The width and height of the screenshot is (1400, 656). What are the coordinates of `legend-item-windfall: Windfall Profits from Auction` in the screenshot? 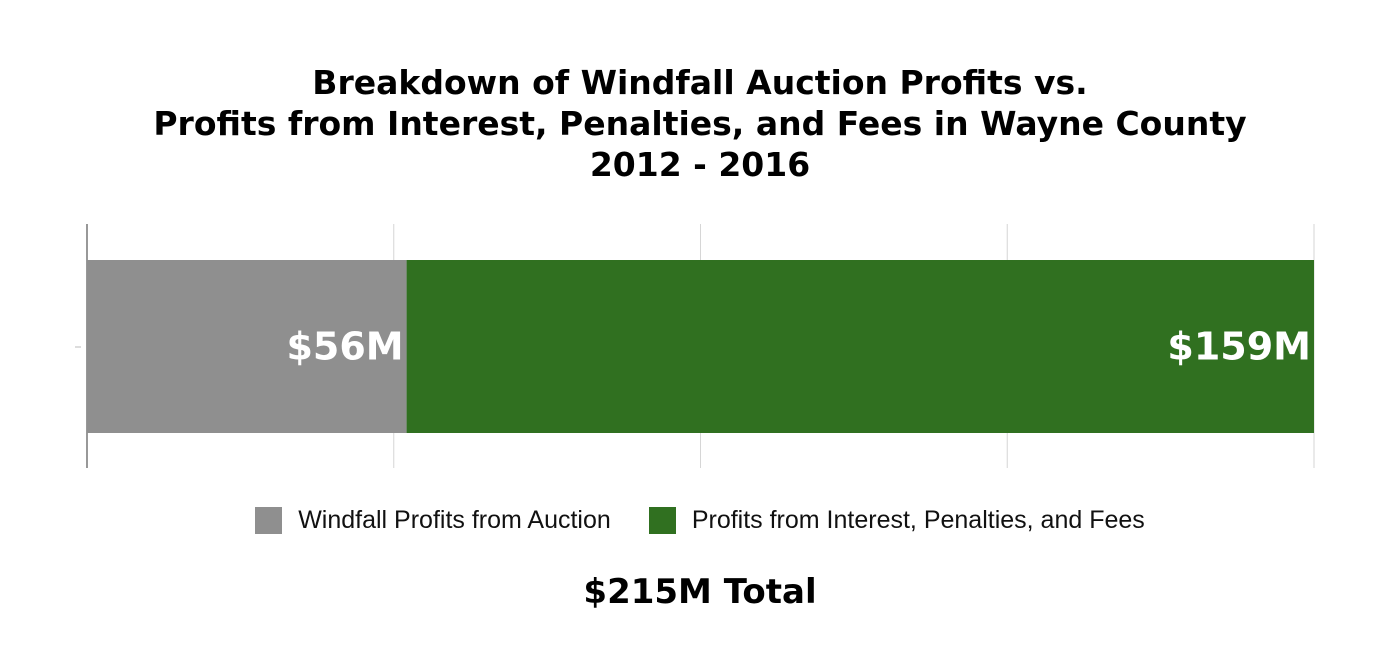 It's located at (433, 520).